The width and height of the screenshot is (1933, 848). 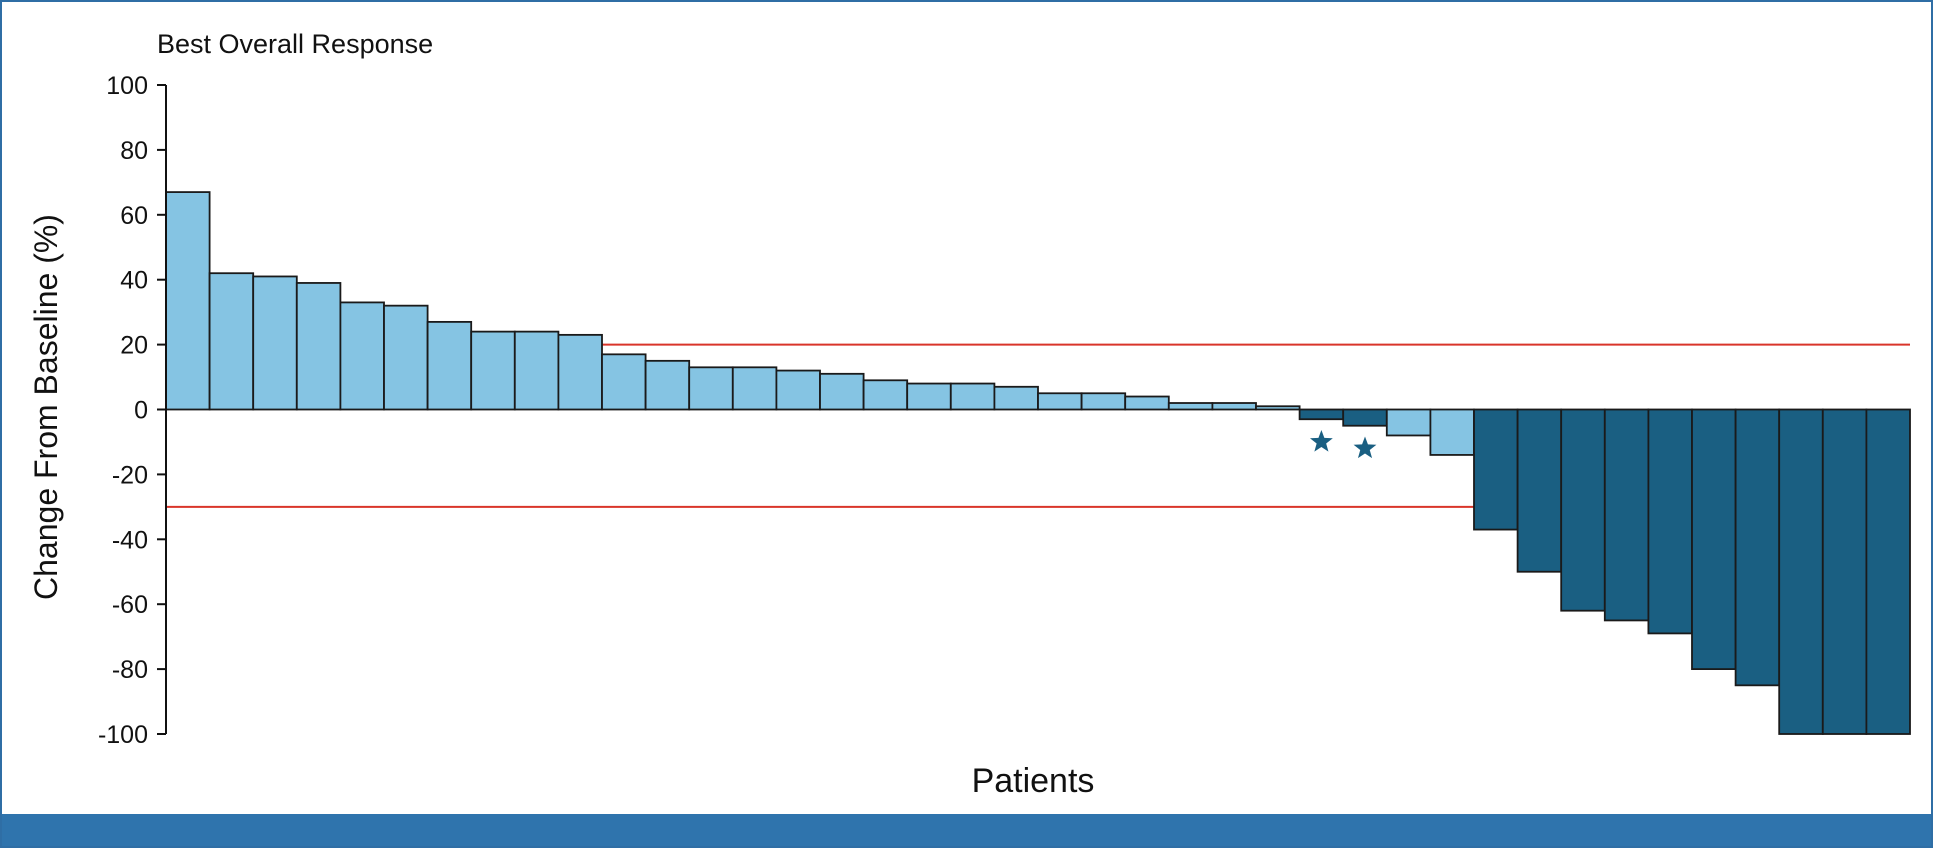 I want to click on y-axis-label: Change From Baseline (%), so click(x=46, y=407).